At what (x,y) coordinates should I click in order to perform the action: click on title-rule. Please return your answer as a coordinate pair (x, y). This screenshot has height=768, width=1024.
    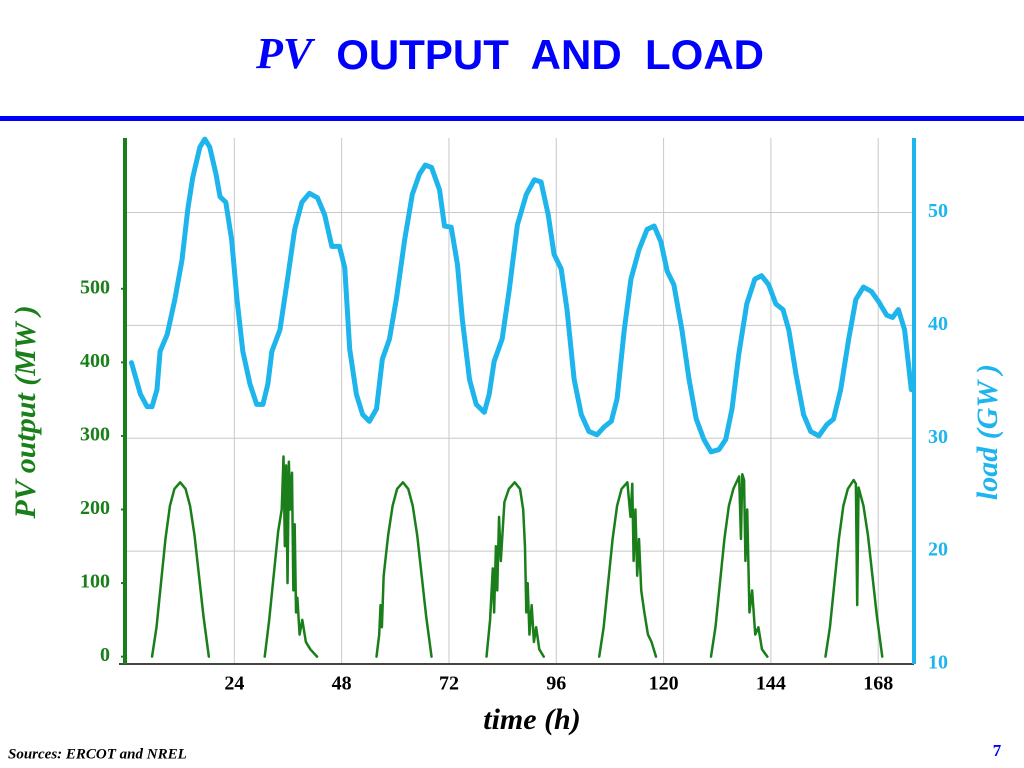
    Looking at the image, I should click on (512, 118).